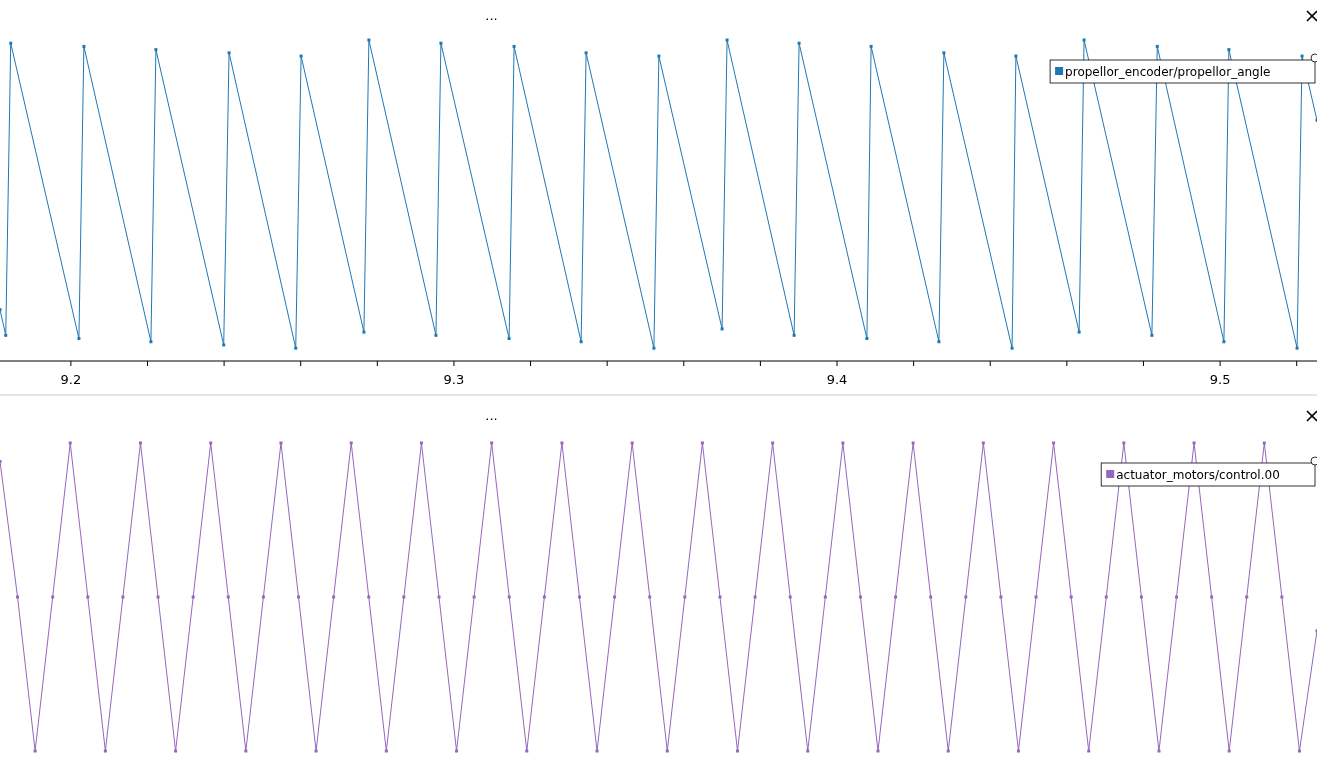 Image resolution: width=1317 pixels, height=760 pixels. I want to click on x-tick-label: 9.3, so click(454, 379).